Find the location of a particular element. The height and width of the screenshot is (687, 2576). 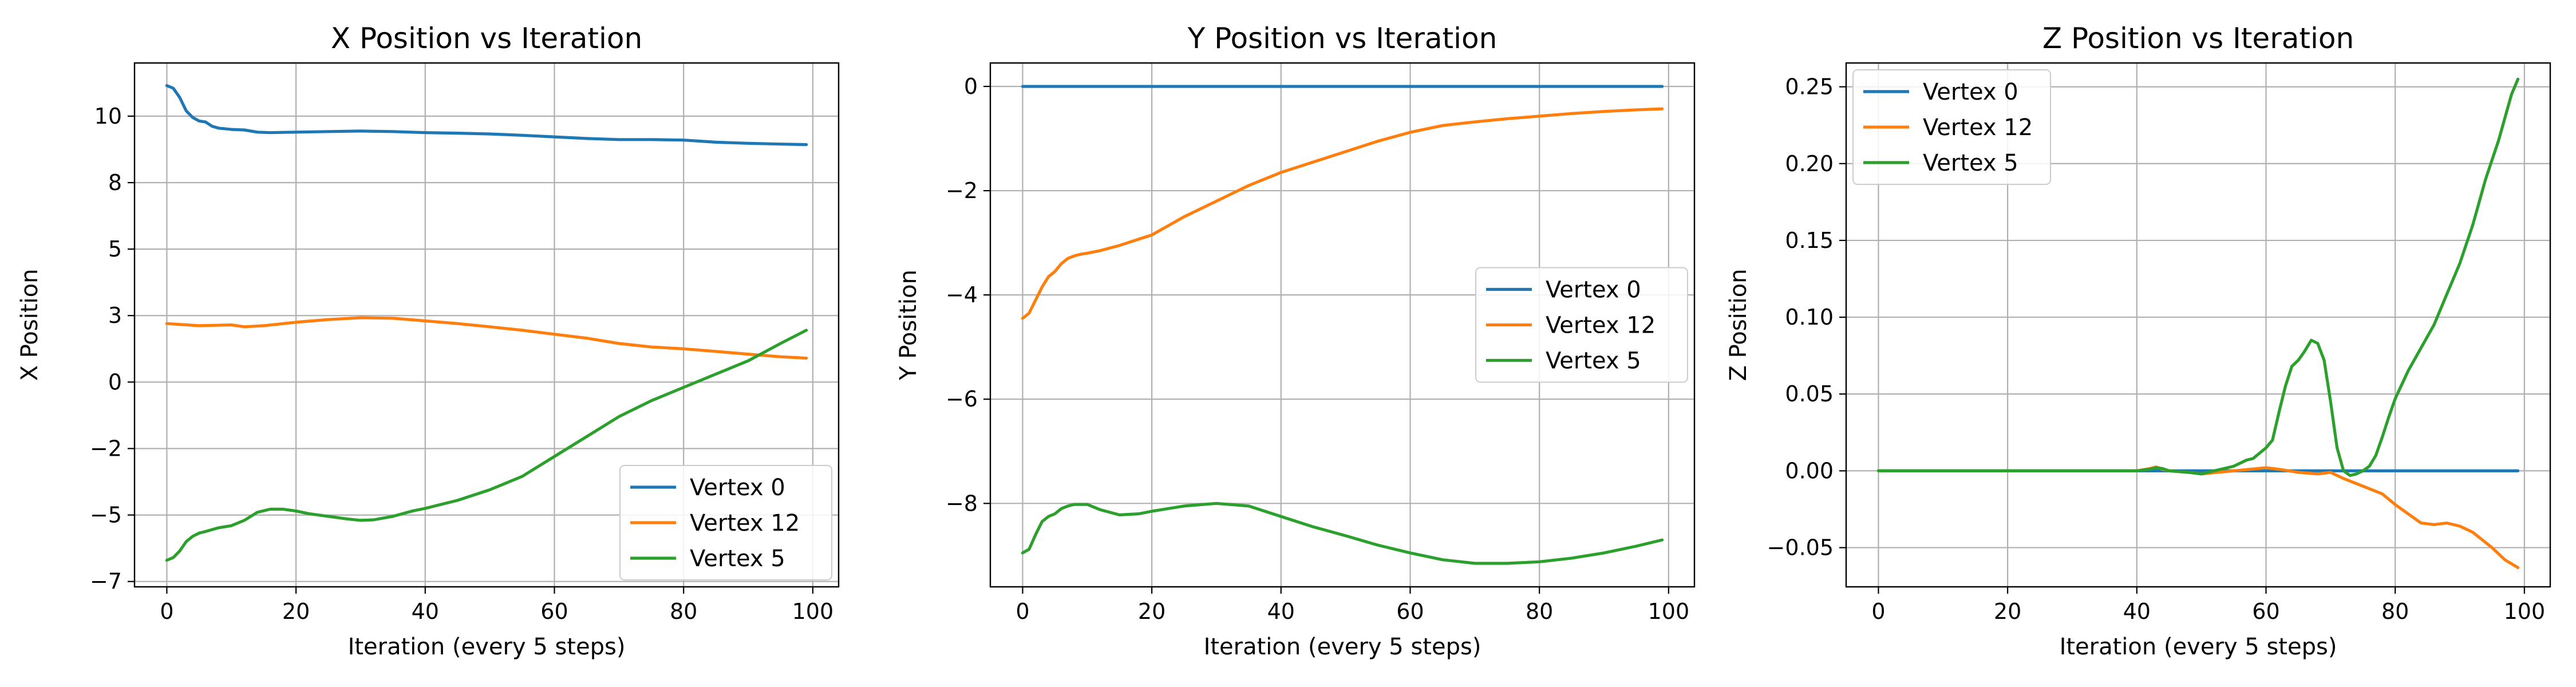

chart-title: Y Position vs Iteration is located at coordinates (1342, 38).